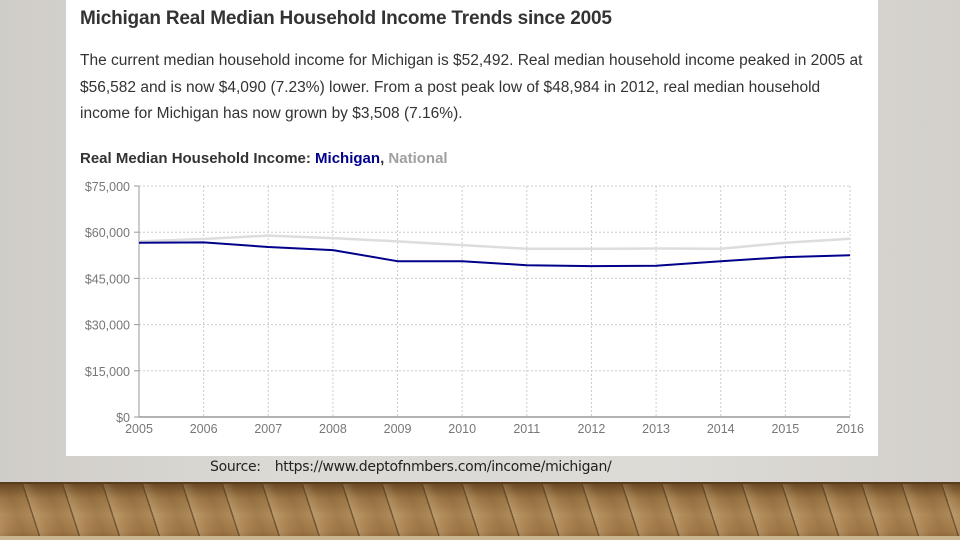 This screenshot has height=540, width=960. I want to click on y-tick-label: $45,000, so click(107, 279).